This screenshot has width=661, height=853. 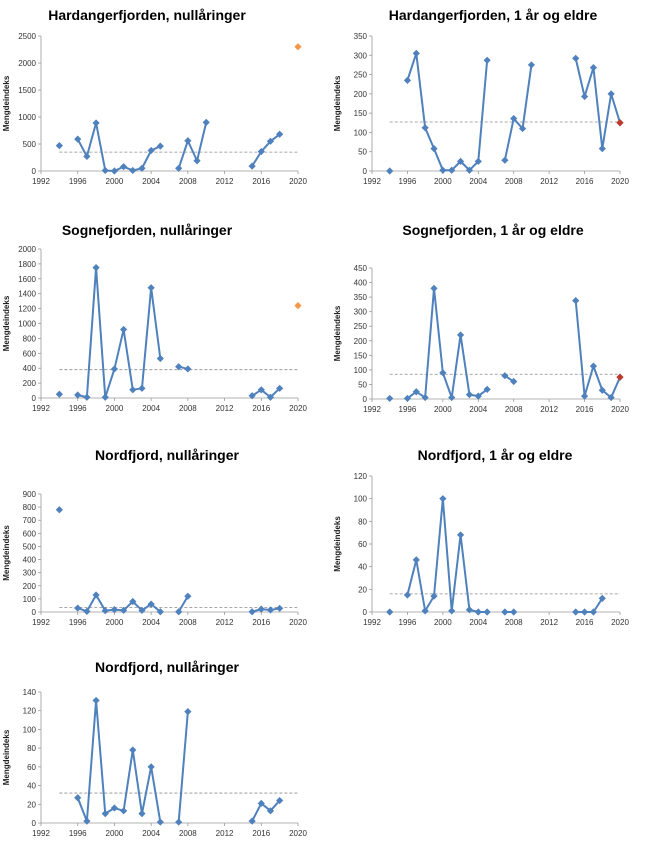 What do you see at coordinates (492, 230) in the screenshot?
I see `chart-title: Sognefjorden, 1 år og eldre` at bounding box center [492, 230].